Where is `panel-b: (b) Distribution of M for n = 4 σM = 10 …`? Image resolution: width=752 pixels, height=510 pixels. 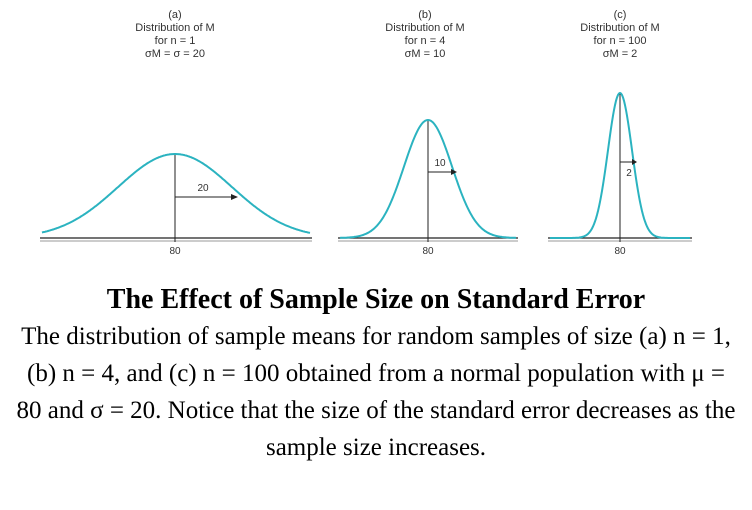
panel-b: (b) Distribution of M for n = 4 σM = 10 … is located at coordinates (428, 133).